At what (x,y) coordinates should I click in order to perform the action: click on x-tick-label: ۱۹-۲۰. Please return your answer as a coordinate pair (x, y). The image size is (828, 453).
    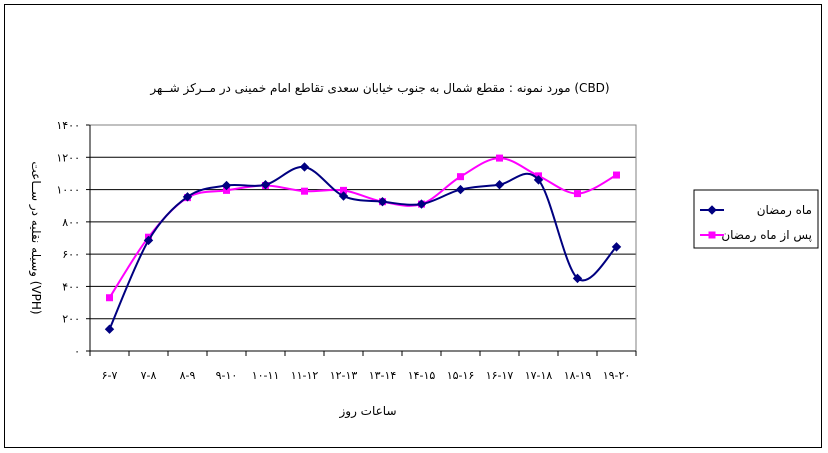
    Looking at the image, I should click on (617, 375).